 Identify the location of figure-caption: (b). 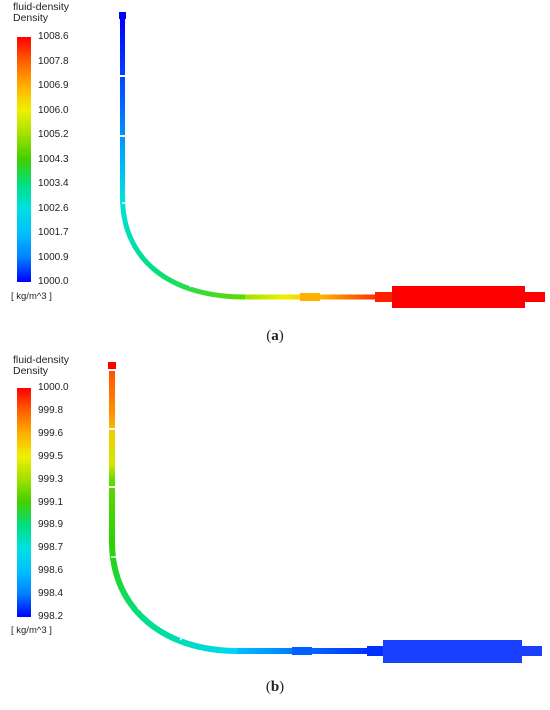
(275, 687).